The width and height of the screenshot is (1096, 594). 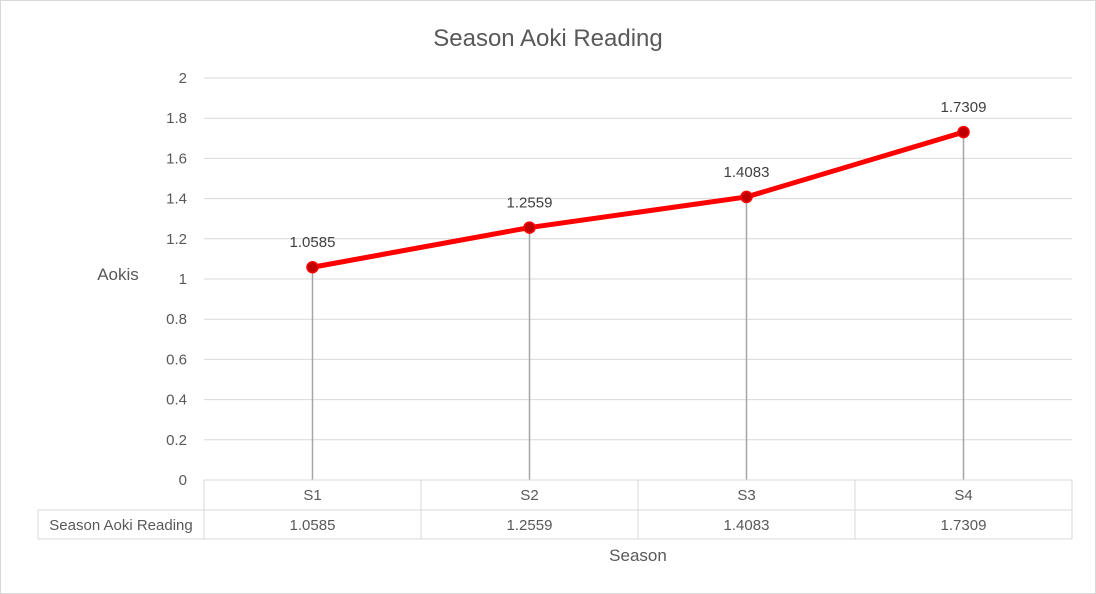 I want to click on data-label: 1.4083, so click(x=747, y=172).